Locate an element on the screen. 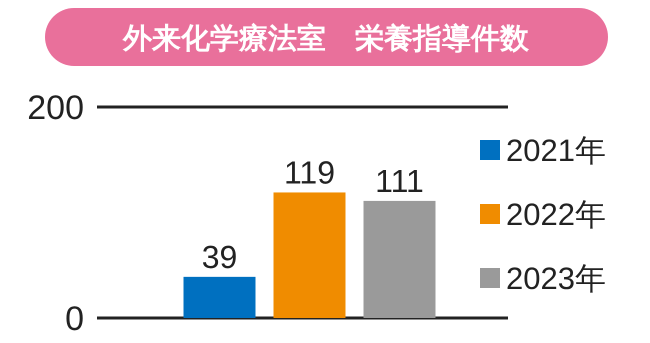 This screenshot has width=650, height=343. legend-label: 2023年 is located at coordinates (556, 278).